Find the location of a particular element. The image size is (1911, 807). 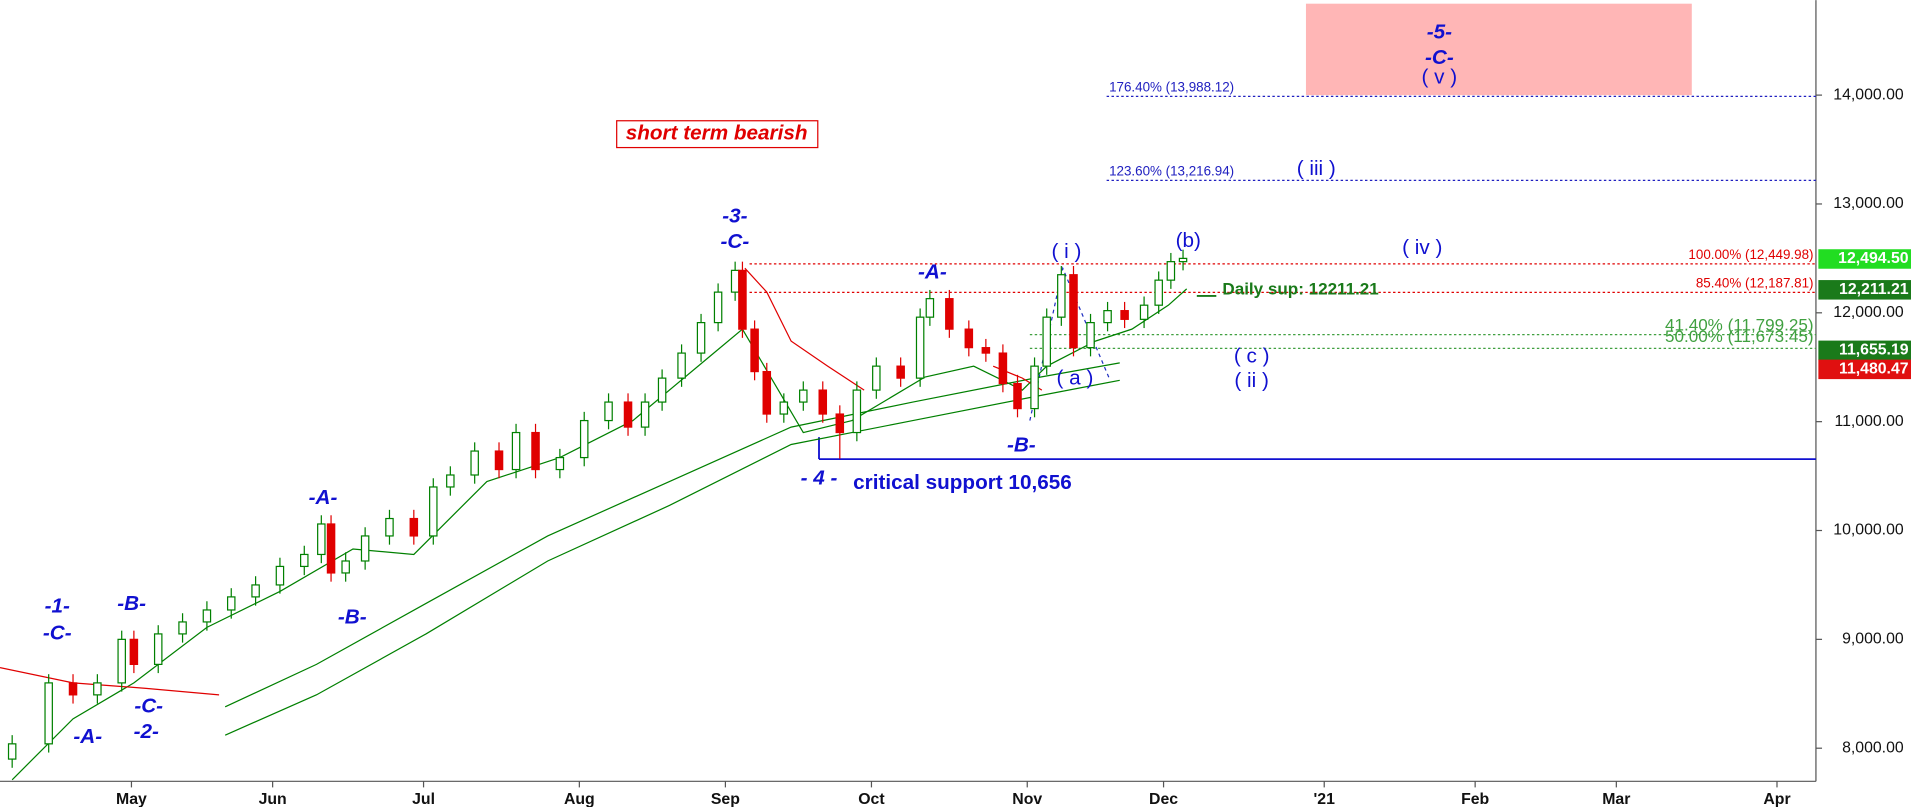

wave-label: (b) is located at coordinates (1188, 240).